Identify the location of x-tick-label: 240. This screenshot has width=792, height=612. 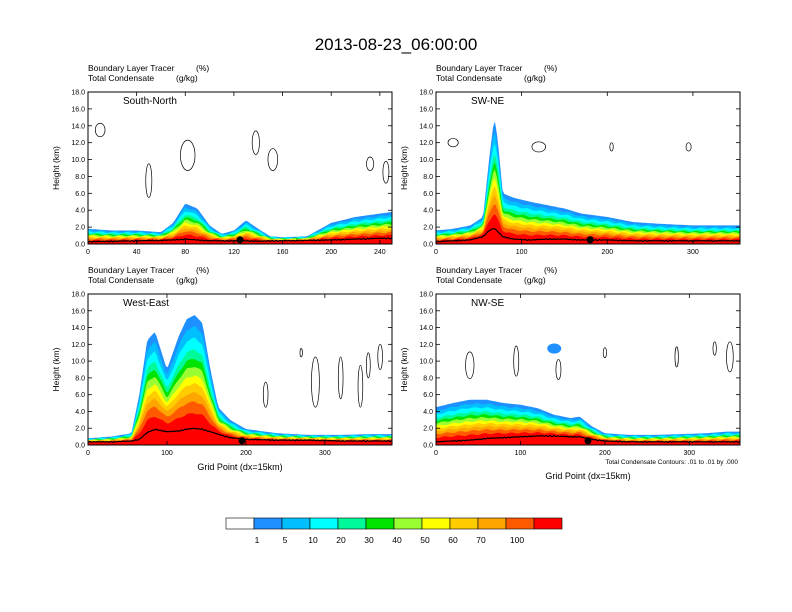
(380, 252).